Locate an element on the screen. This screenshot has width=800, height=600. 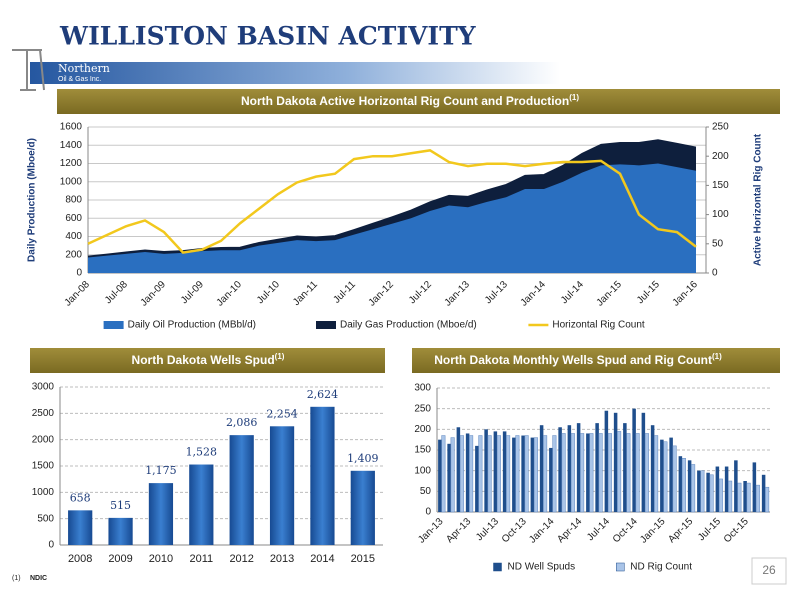
page-badge is located at coordinates (769, 571).